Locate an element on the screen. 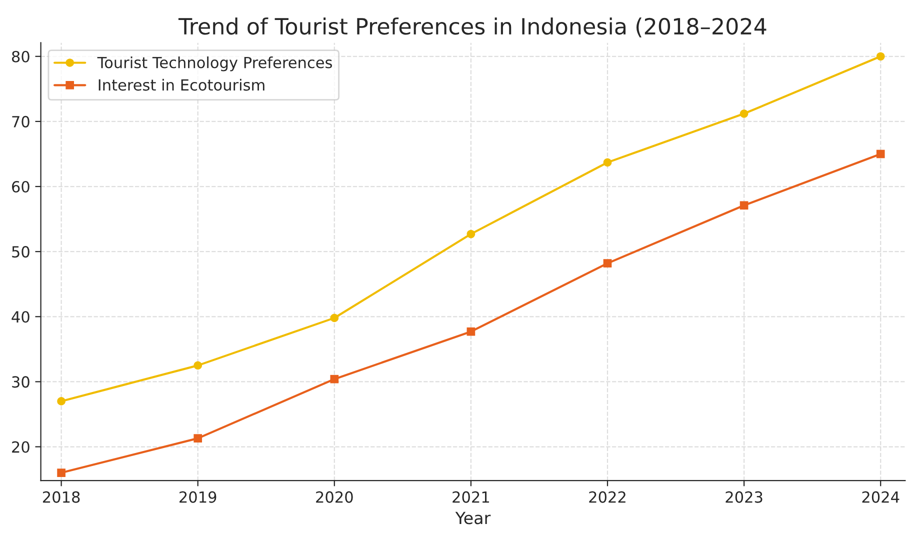 This screenshot has width=907, height=534. legend-label: Interest in Ecotourism is located at coordinates (181, 84).